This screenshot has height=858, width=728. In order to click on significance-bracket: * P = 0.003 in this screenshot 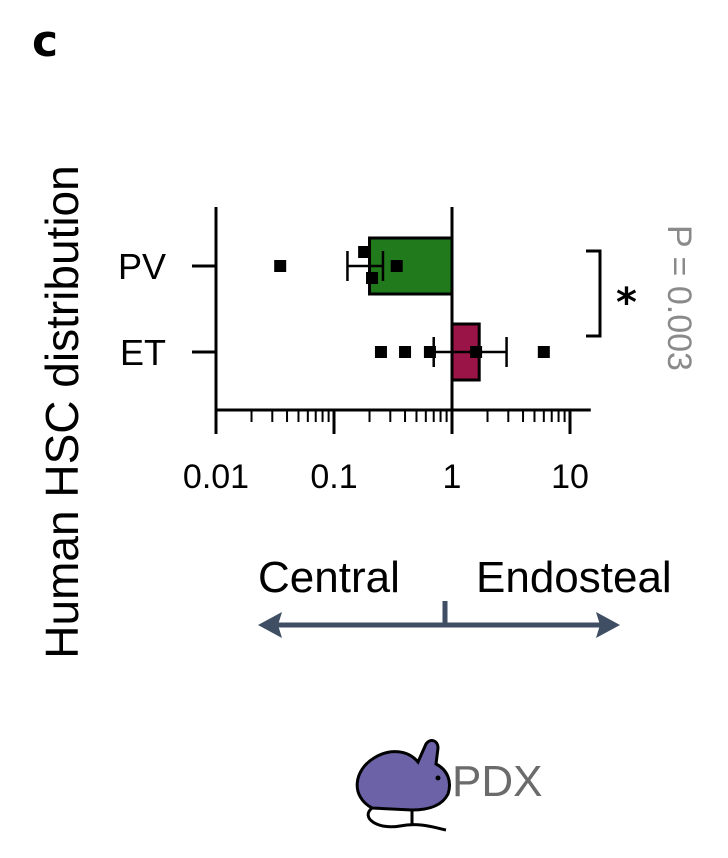, I will do `click(642, 298)`.